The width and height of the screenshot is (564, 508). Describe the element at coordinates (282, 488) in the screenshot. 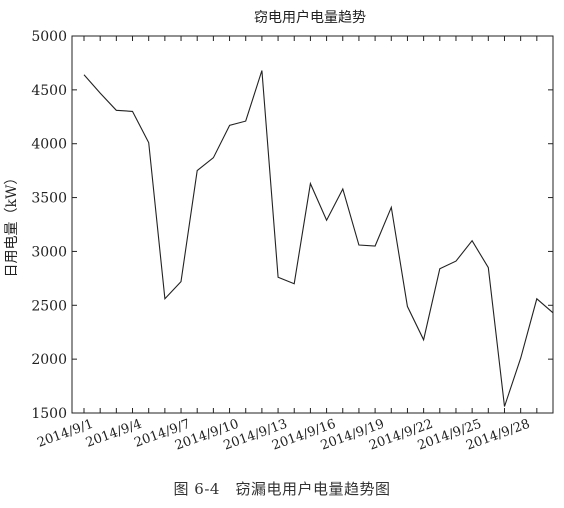

I see `figure-caption: 图 6-4 窃漏电用户电量趋势图` at that location.